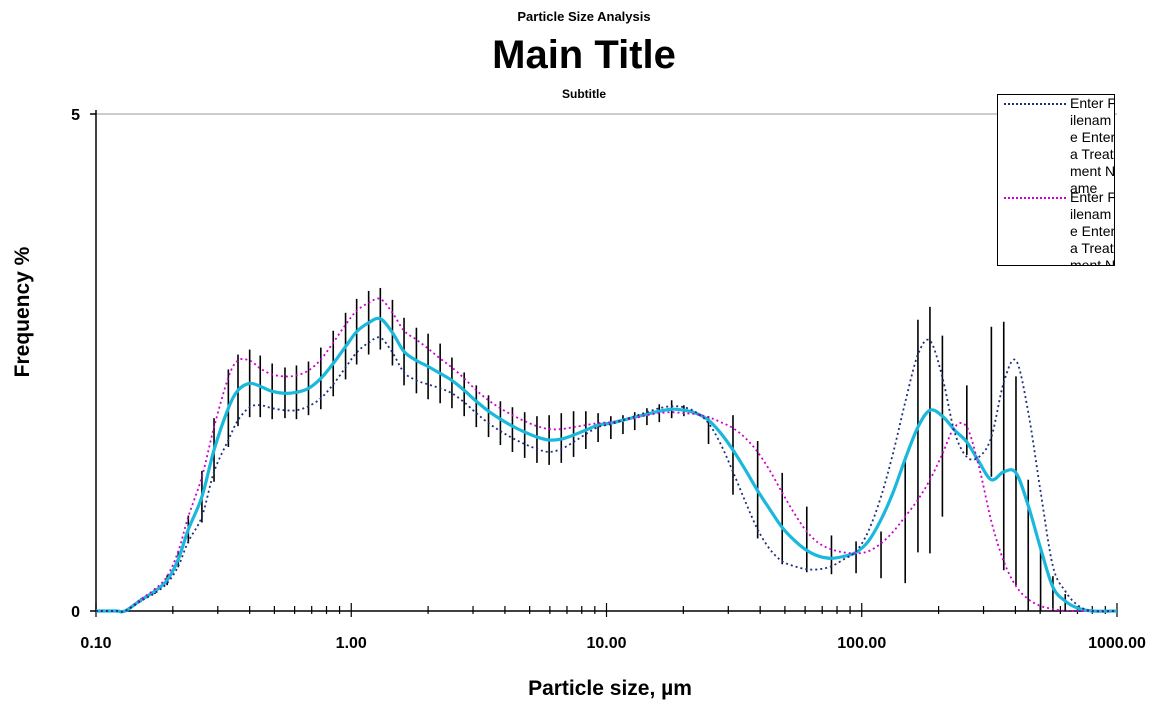 The width and height of the screenshot is (1168, 709). What do you see at coordinates (610, 688) in the screenshot?
I see `x-axis-label: Particle size, µm` at bounding box center [610, 688].